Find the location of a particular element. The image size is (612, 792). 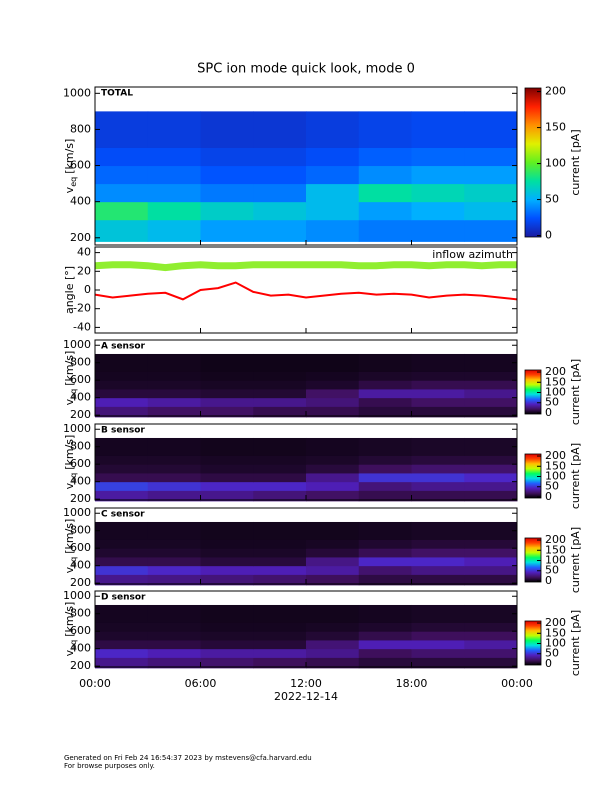

x-tick-label: 00:00 is located at coordinates (517, 683).